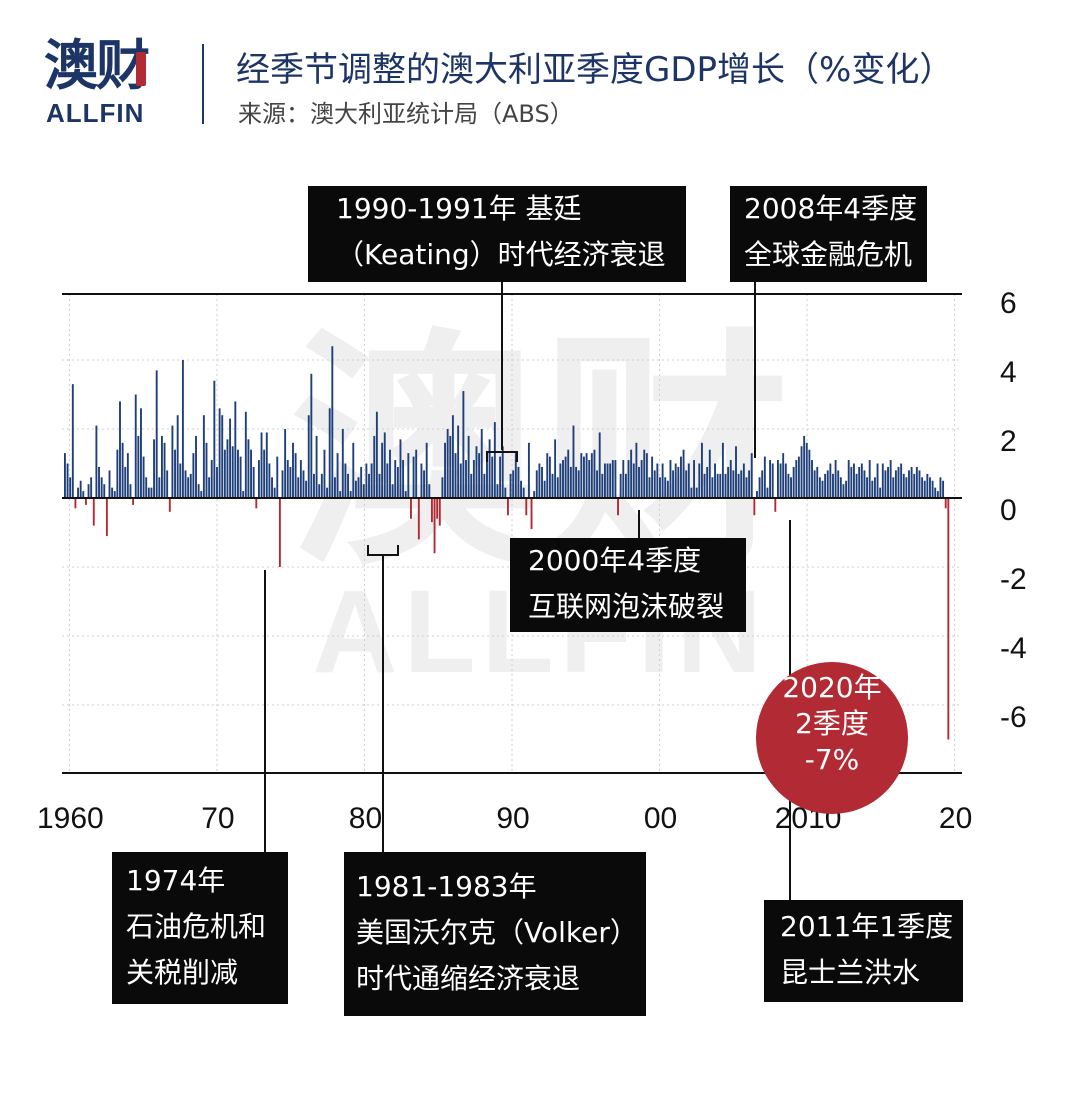 This screenshot has height=1095, width=1080. Describe the element at coordinates (502, 456) in the screenshot. I see `bracket-keating` at that location.